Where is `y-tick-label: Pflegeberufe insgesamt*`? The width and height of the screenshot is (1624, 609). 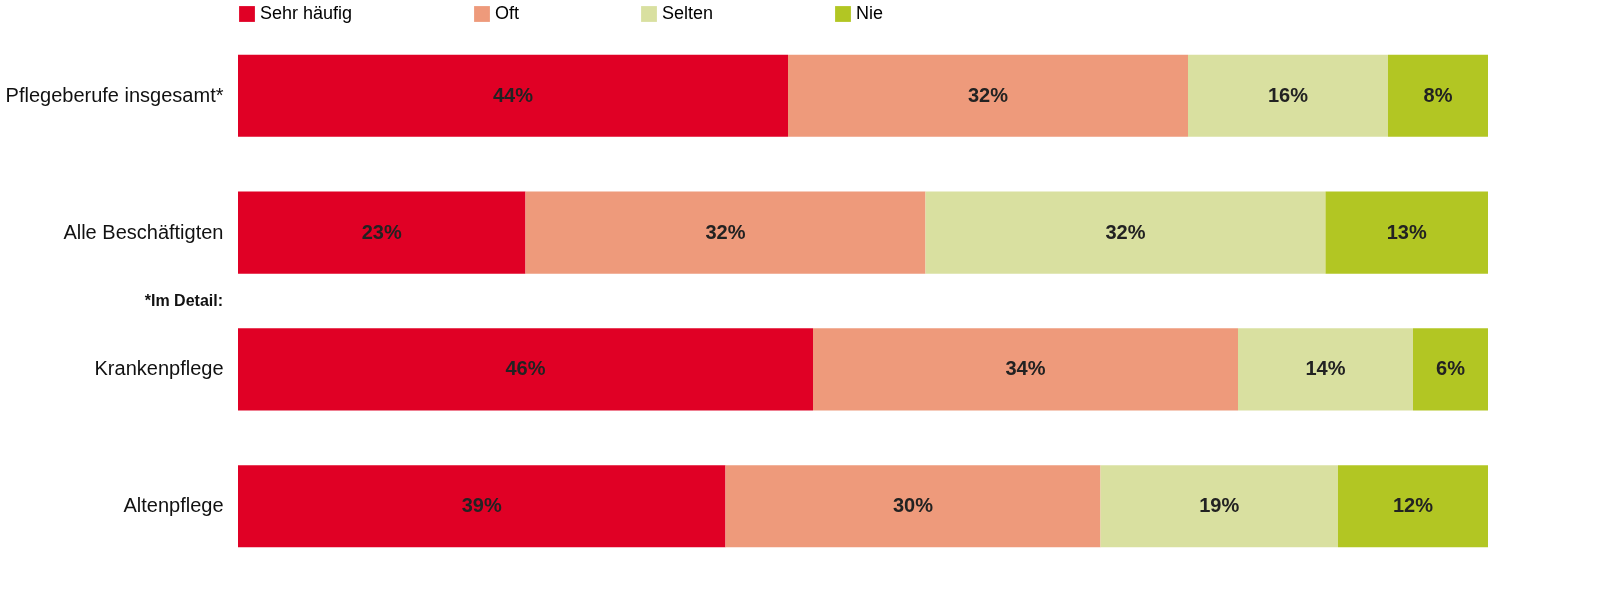
y-tick-label: Pflegeberufe insgesamt* is located at coordinates (114, 94).